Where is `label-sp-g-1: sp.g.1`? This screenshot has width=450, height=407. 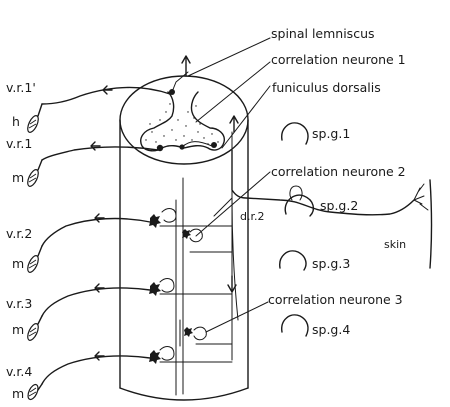 label-sp-g-1: sp.g.1 is located at coordinates (331, 133).